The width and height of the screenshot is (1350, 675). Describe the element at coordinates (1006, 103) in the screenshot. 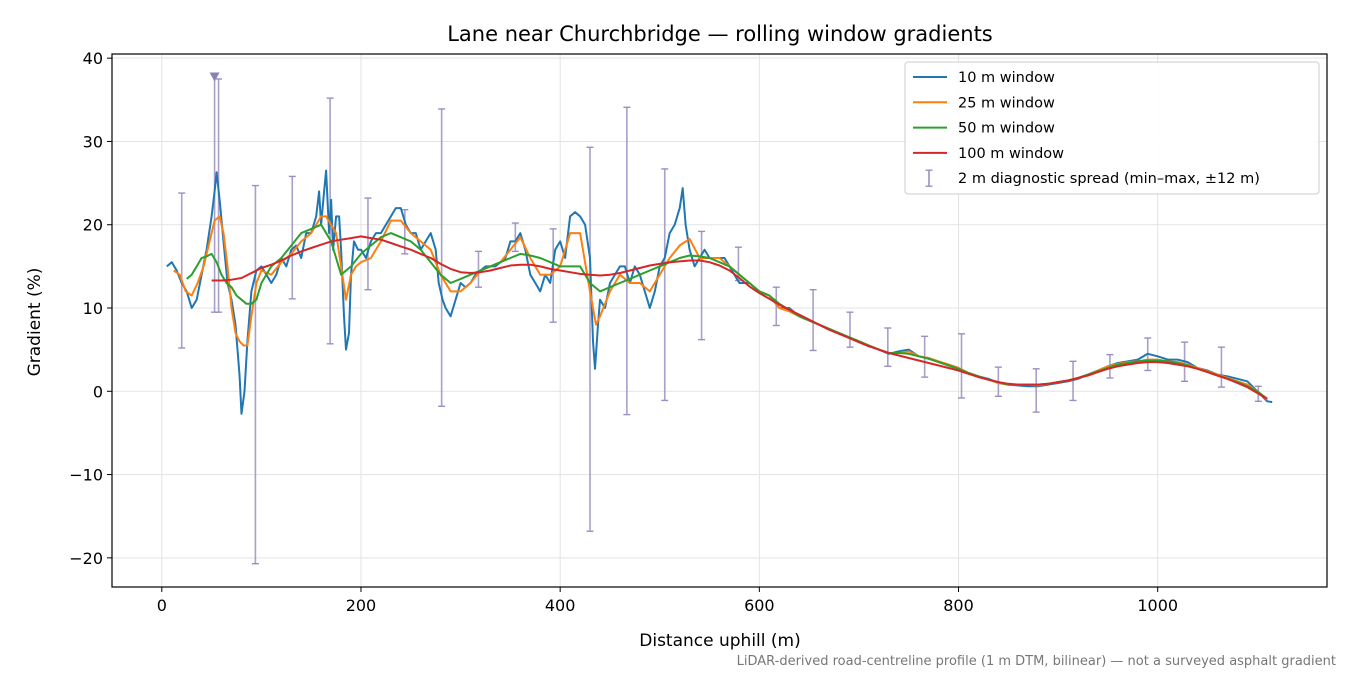

I see `legend-label: 25 m window` at that location.